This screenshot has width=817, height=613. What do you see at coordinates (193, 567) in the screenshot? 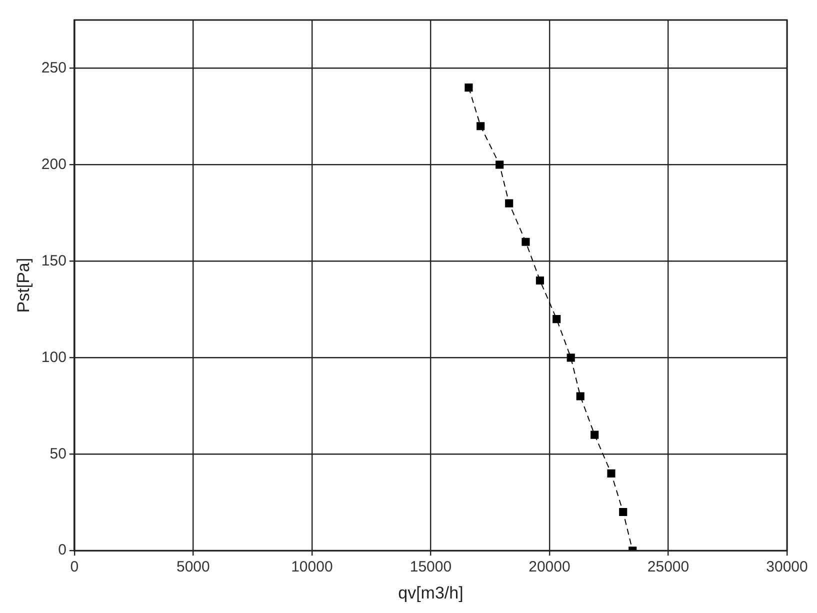
I see `x-tick-label: 5000` at bounding box center [193, 567].